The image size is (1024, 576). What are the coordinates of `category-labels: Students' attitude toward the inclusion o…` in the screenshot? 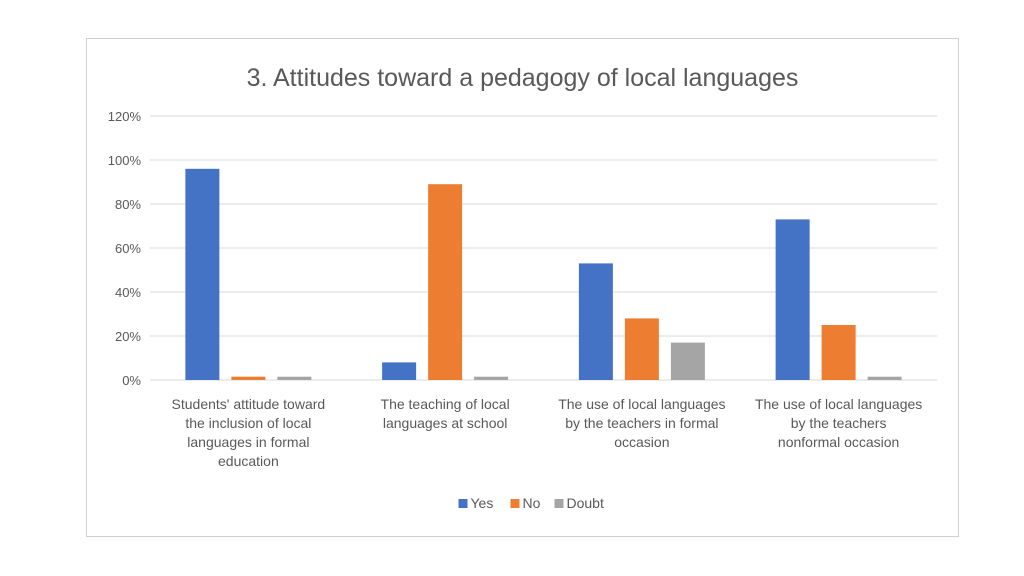 It's located at (547, 432).